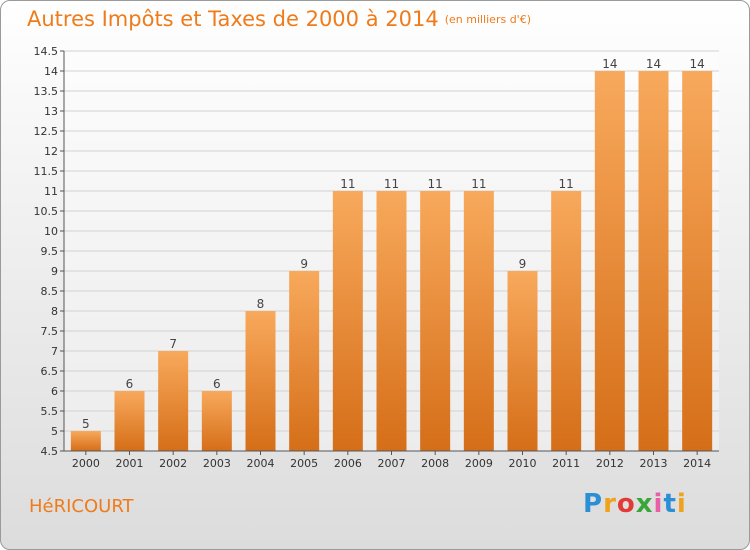  What do you see at coordinates (50, 411) in the screenshot?
I see `y-tick-label: 5.5` at bounding box center [50, 411].